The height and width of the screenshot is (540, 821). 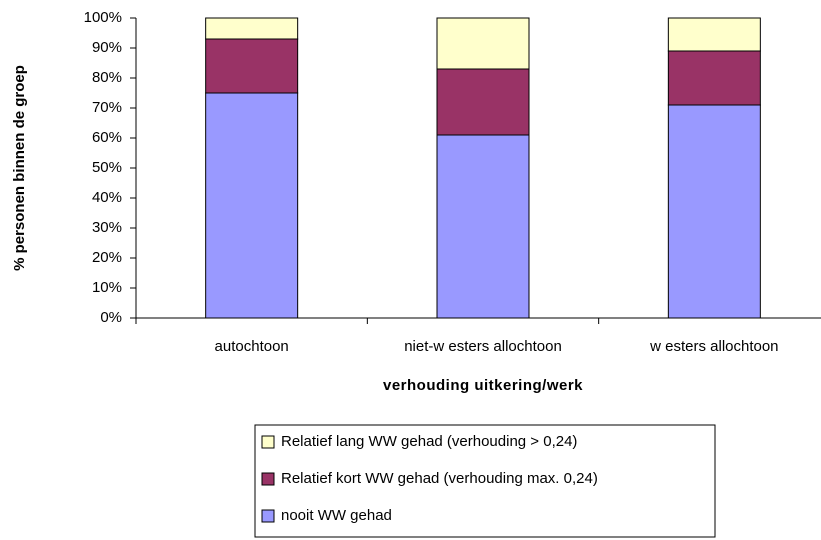 I want to click on y-tick-label: 90%, so click(x=107, y=47).